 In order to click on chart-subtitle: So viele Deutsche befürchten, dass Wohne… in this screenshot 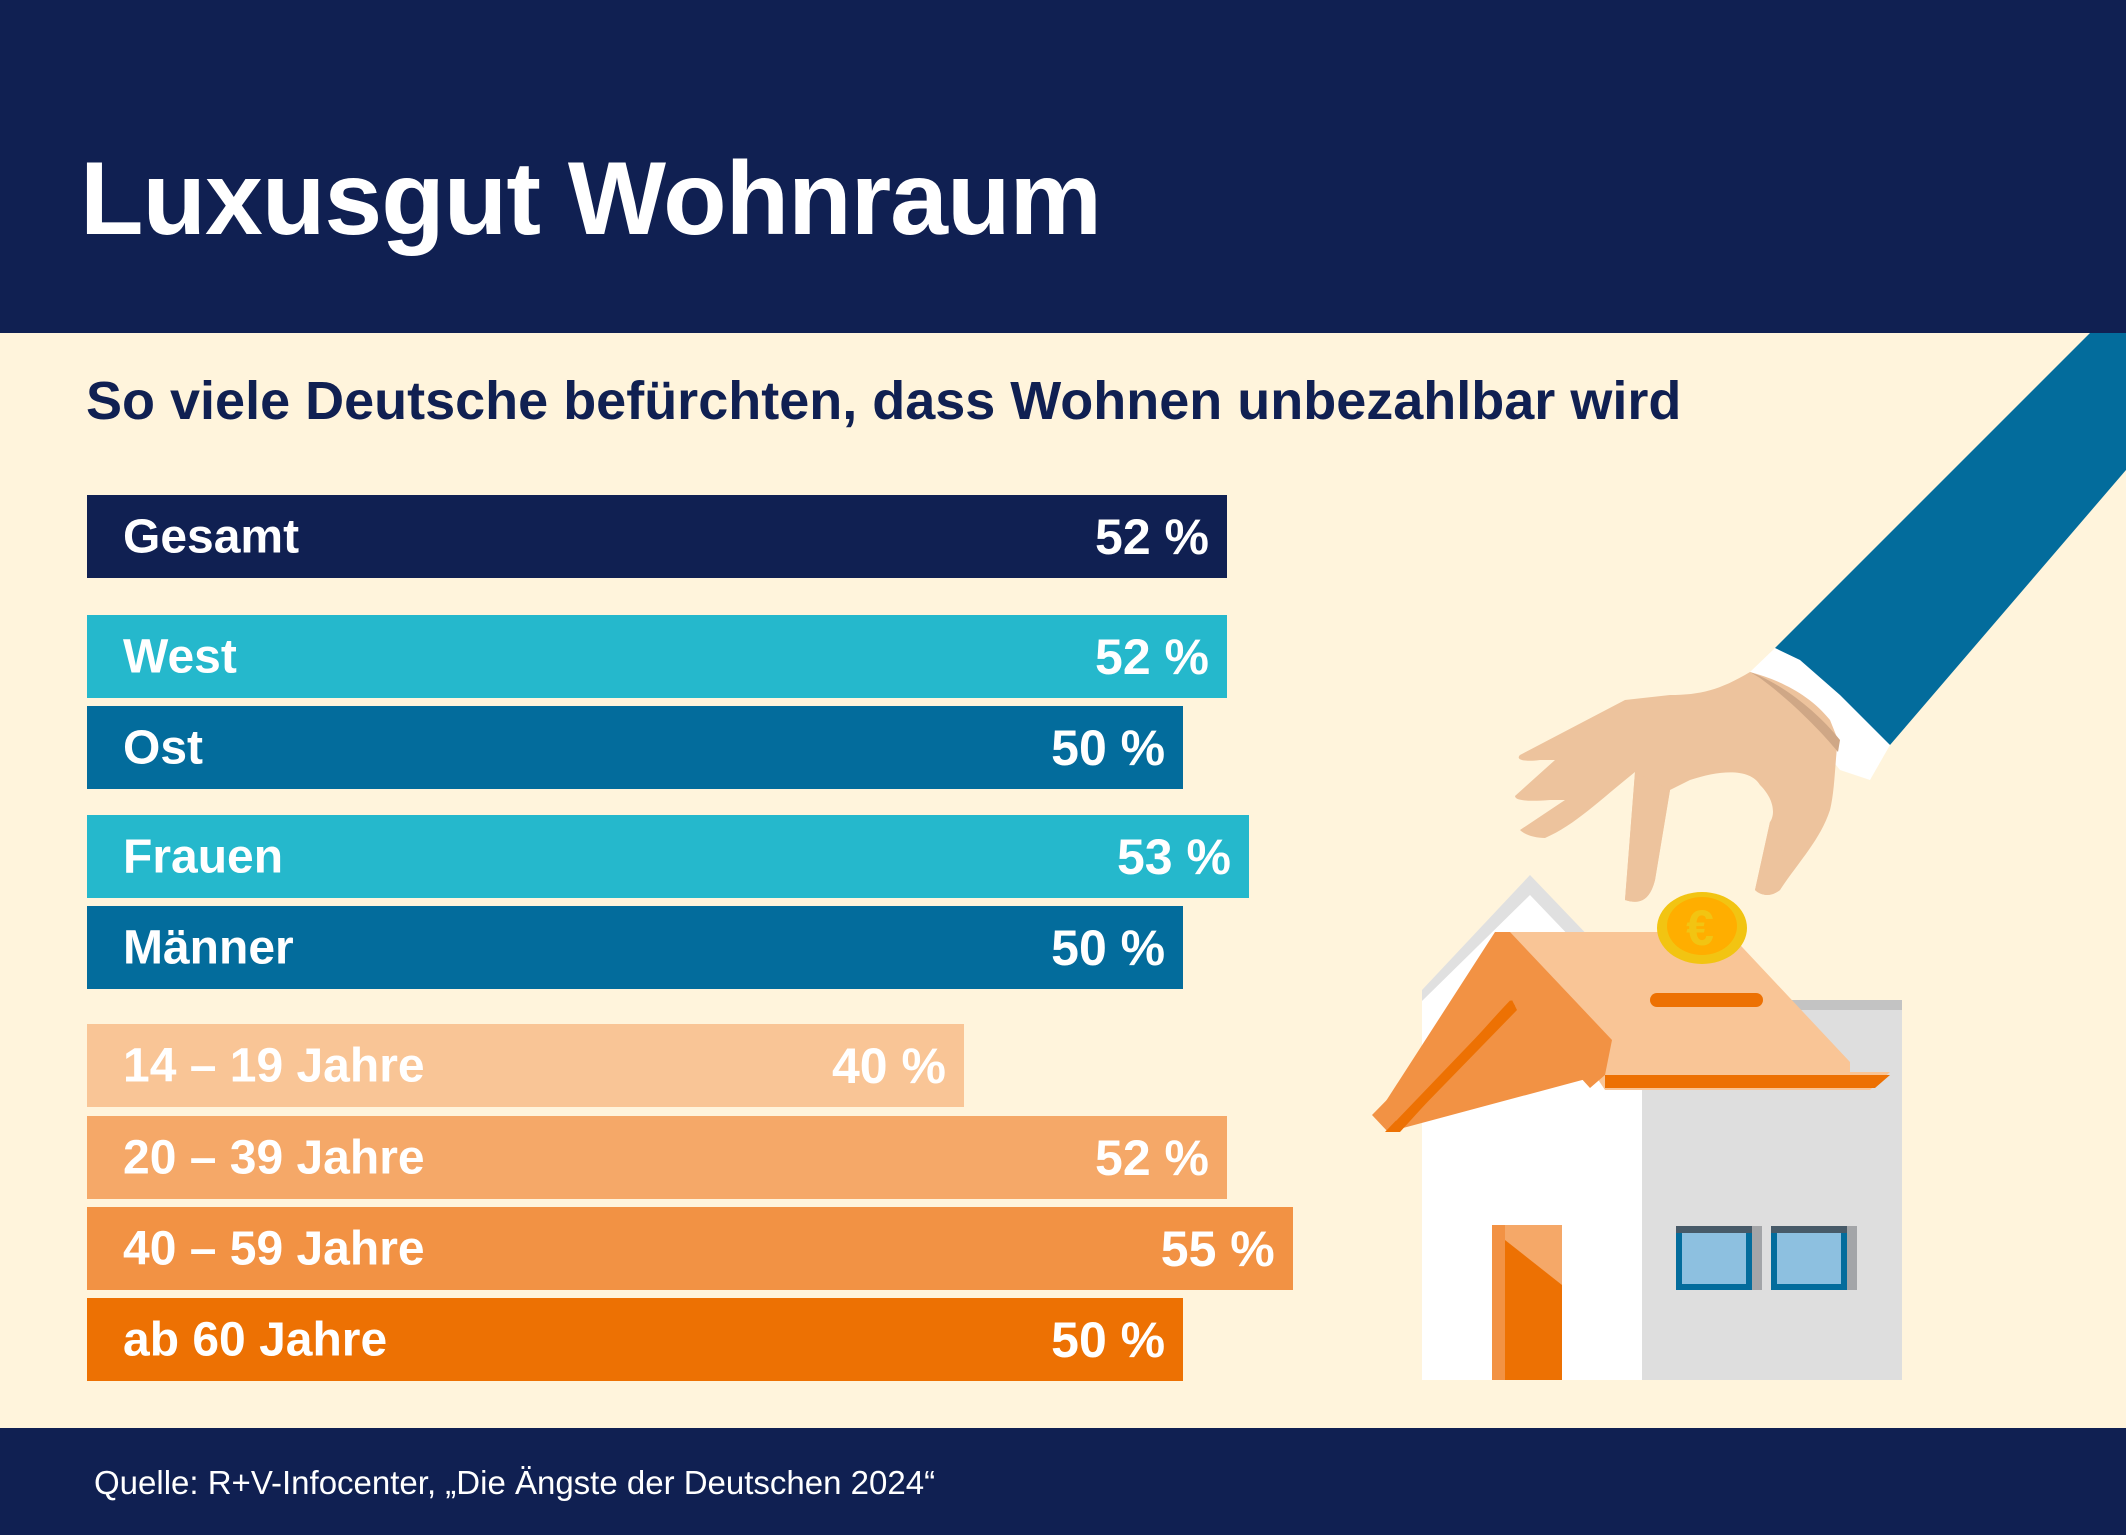, I will do `click(884, 401)`.